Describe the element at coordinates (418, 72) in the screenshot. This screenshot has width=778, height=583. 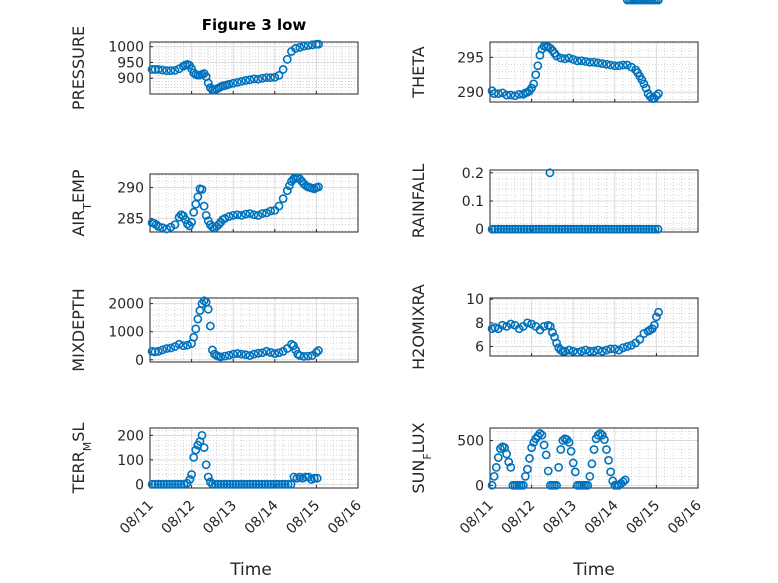
I see `y-axis-label: THETA` at that location.